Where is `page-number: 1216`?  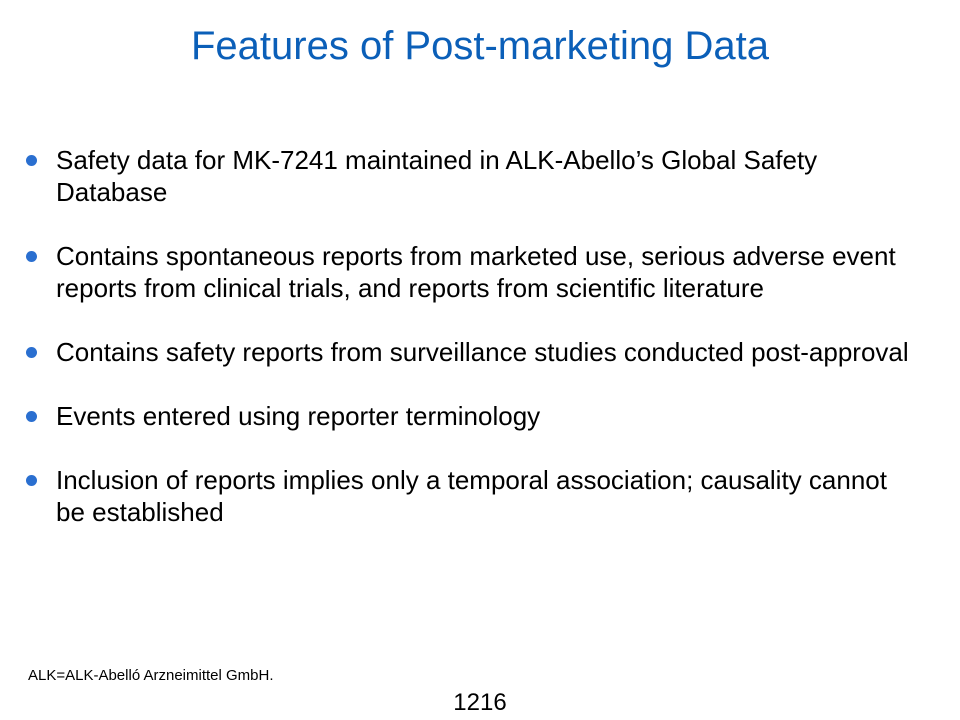 page-number: 1216 is located at coordinates (480, 702).